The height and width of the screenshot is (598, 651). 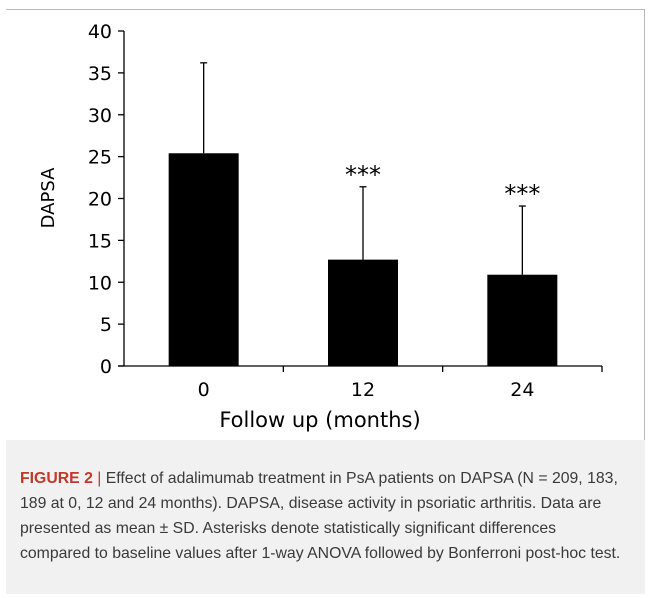 I want to click on y-tick-label: 15, so click(x=100, y=241).